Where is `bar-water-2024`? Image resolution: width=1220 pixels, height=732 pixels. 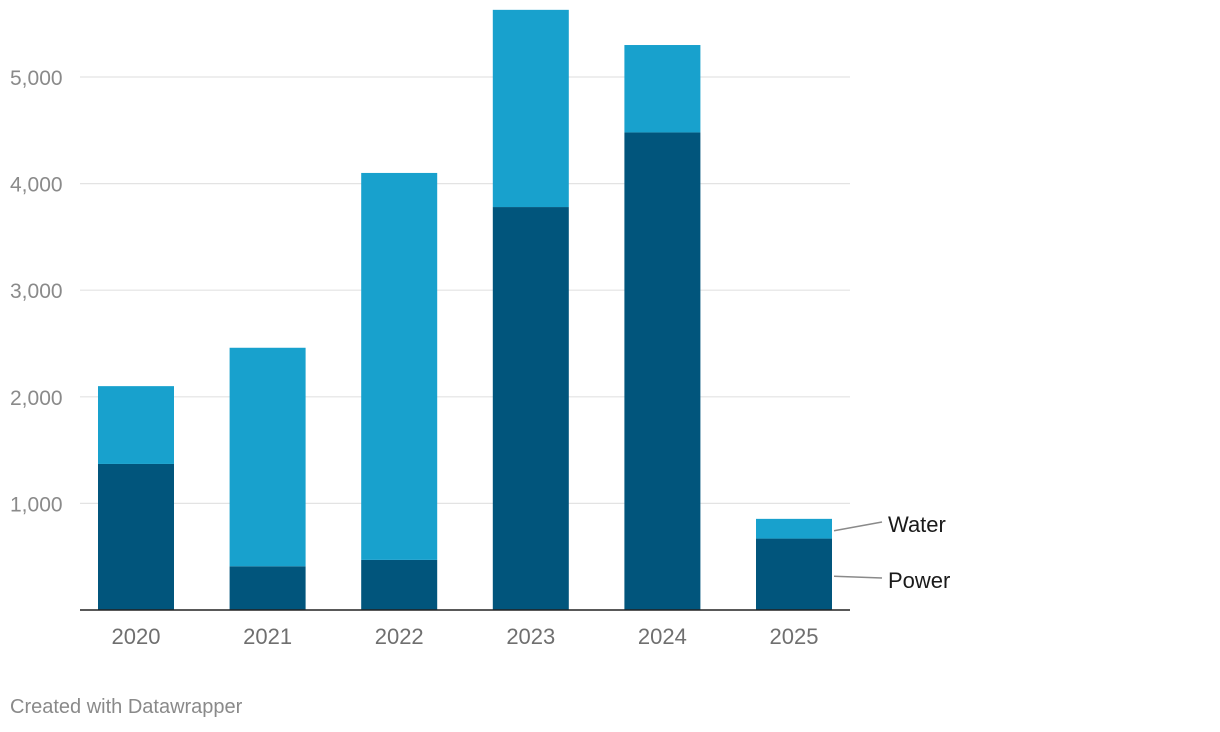 bar-water-2024 is located at coordinates (662, 89).